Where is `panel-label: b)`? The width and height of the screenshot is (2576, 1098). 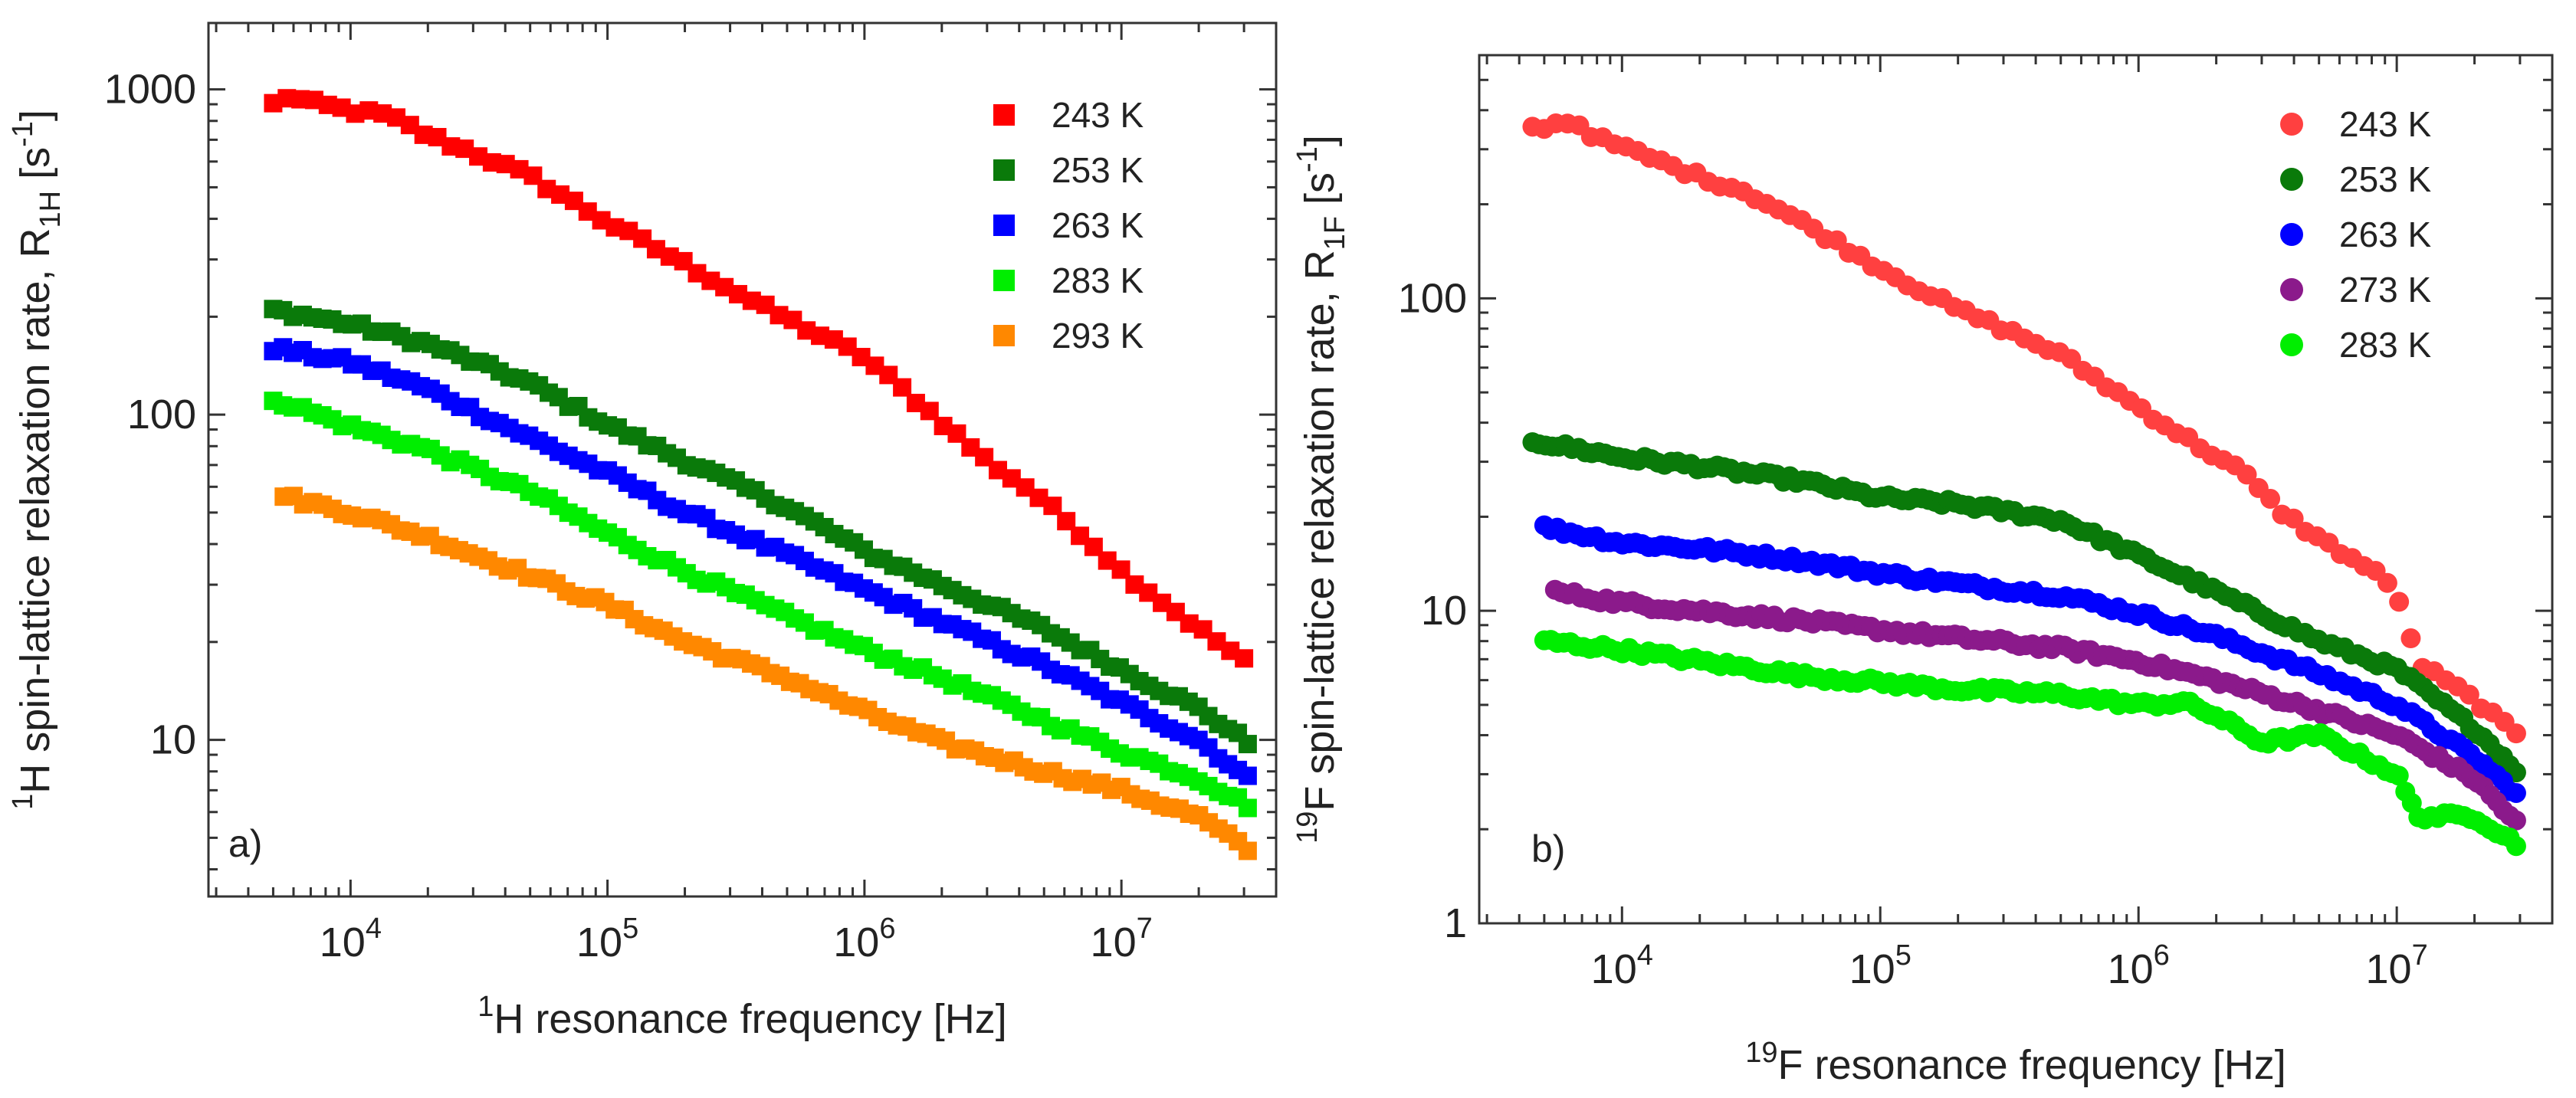 panel-label: b) is located at coordinates (1548, 849).